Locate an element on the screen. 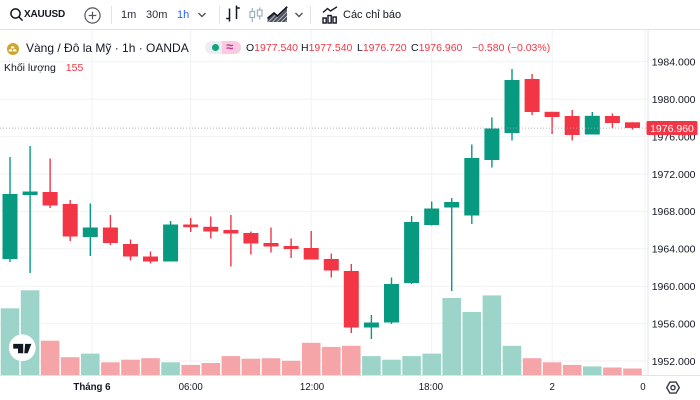 The image size is (700, 400). svg-text: 2 is located at coordinates (552, 387).